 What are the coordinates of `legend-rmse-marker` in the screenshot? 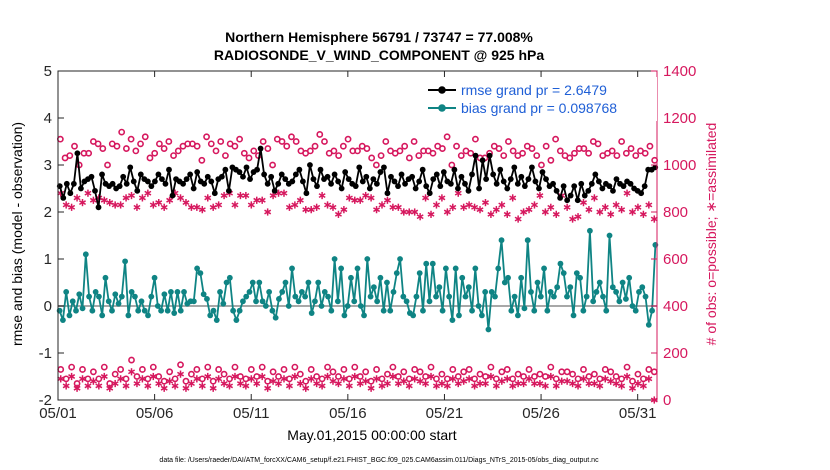 It's located at (442, 90).